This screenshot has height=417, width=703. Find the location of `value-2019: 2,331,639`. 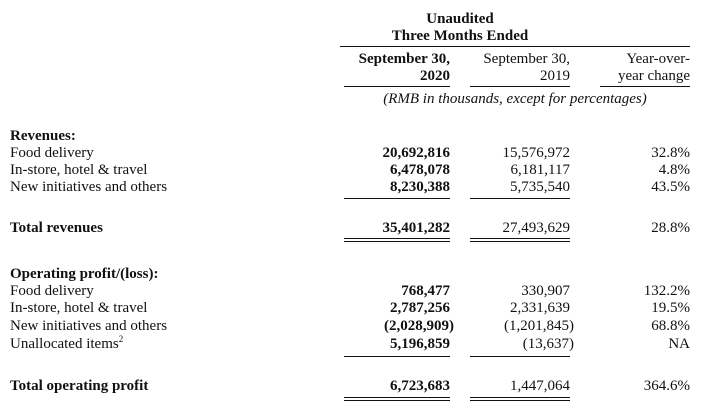

value-2019: 2,331,639 is located at coordinates (540, 308).